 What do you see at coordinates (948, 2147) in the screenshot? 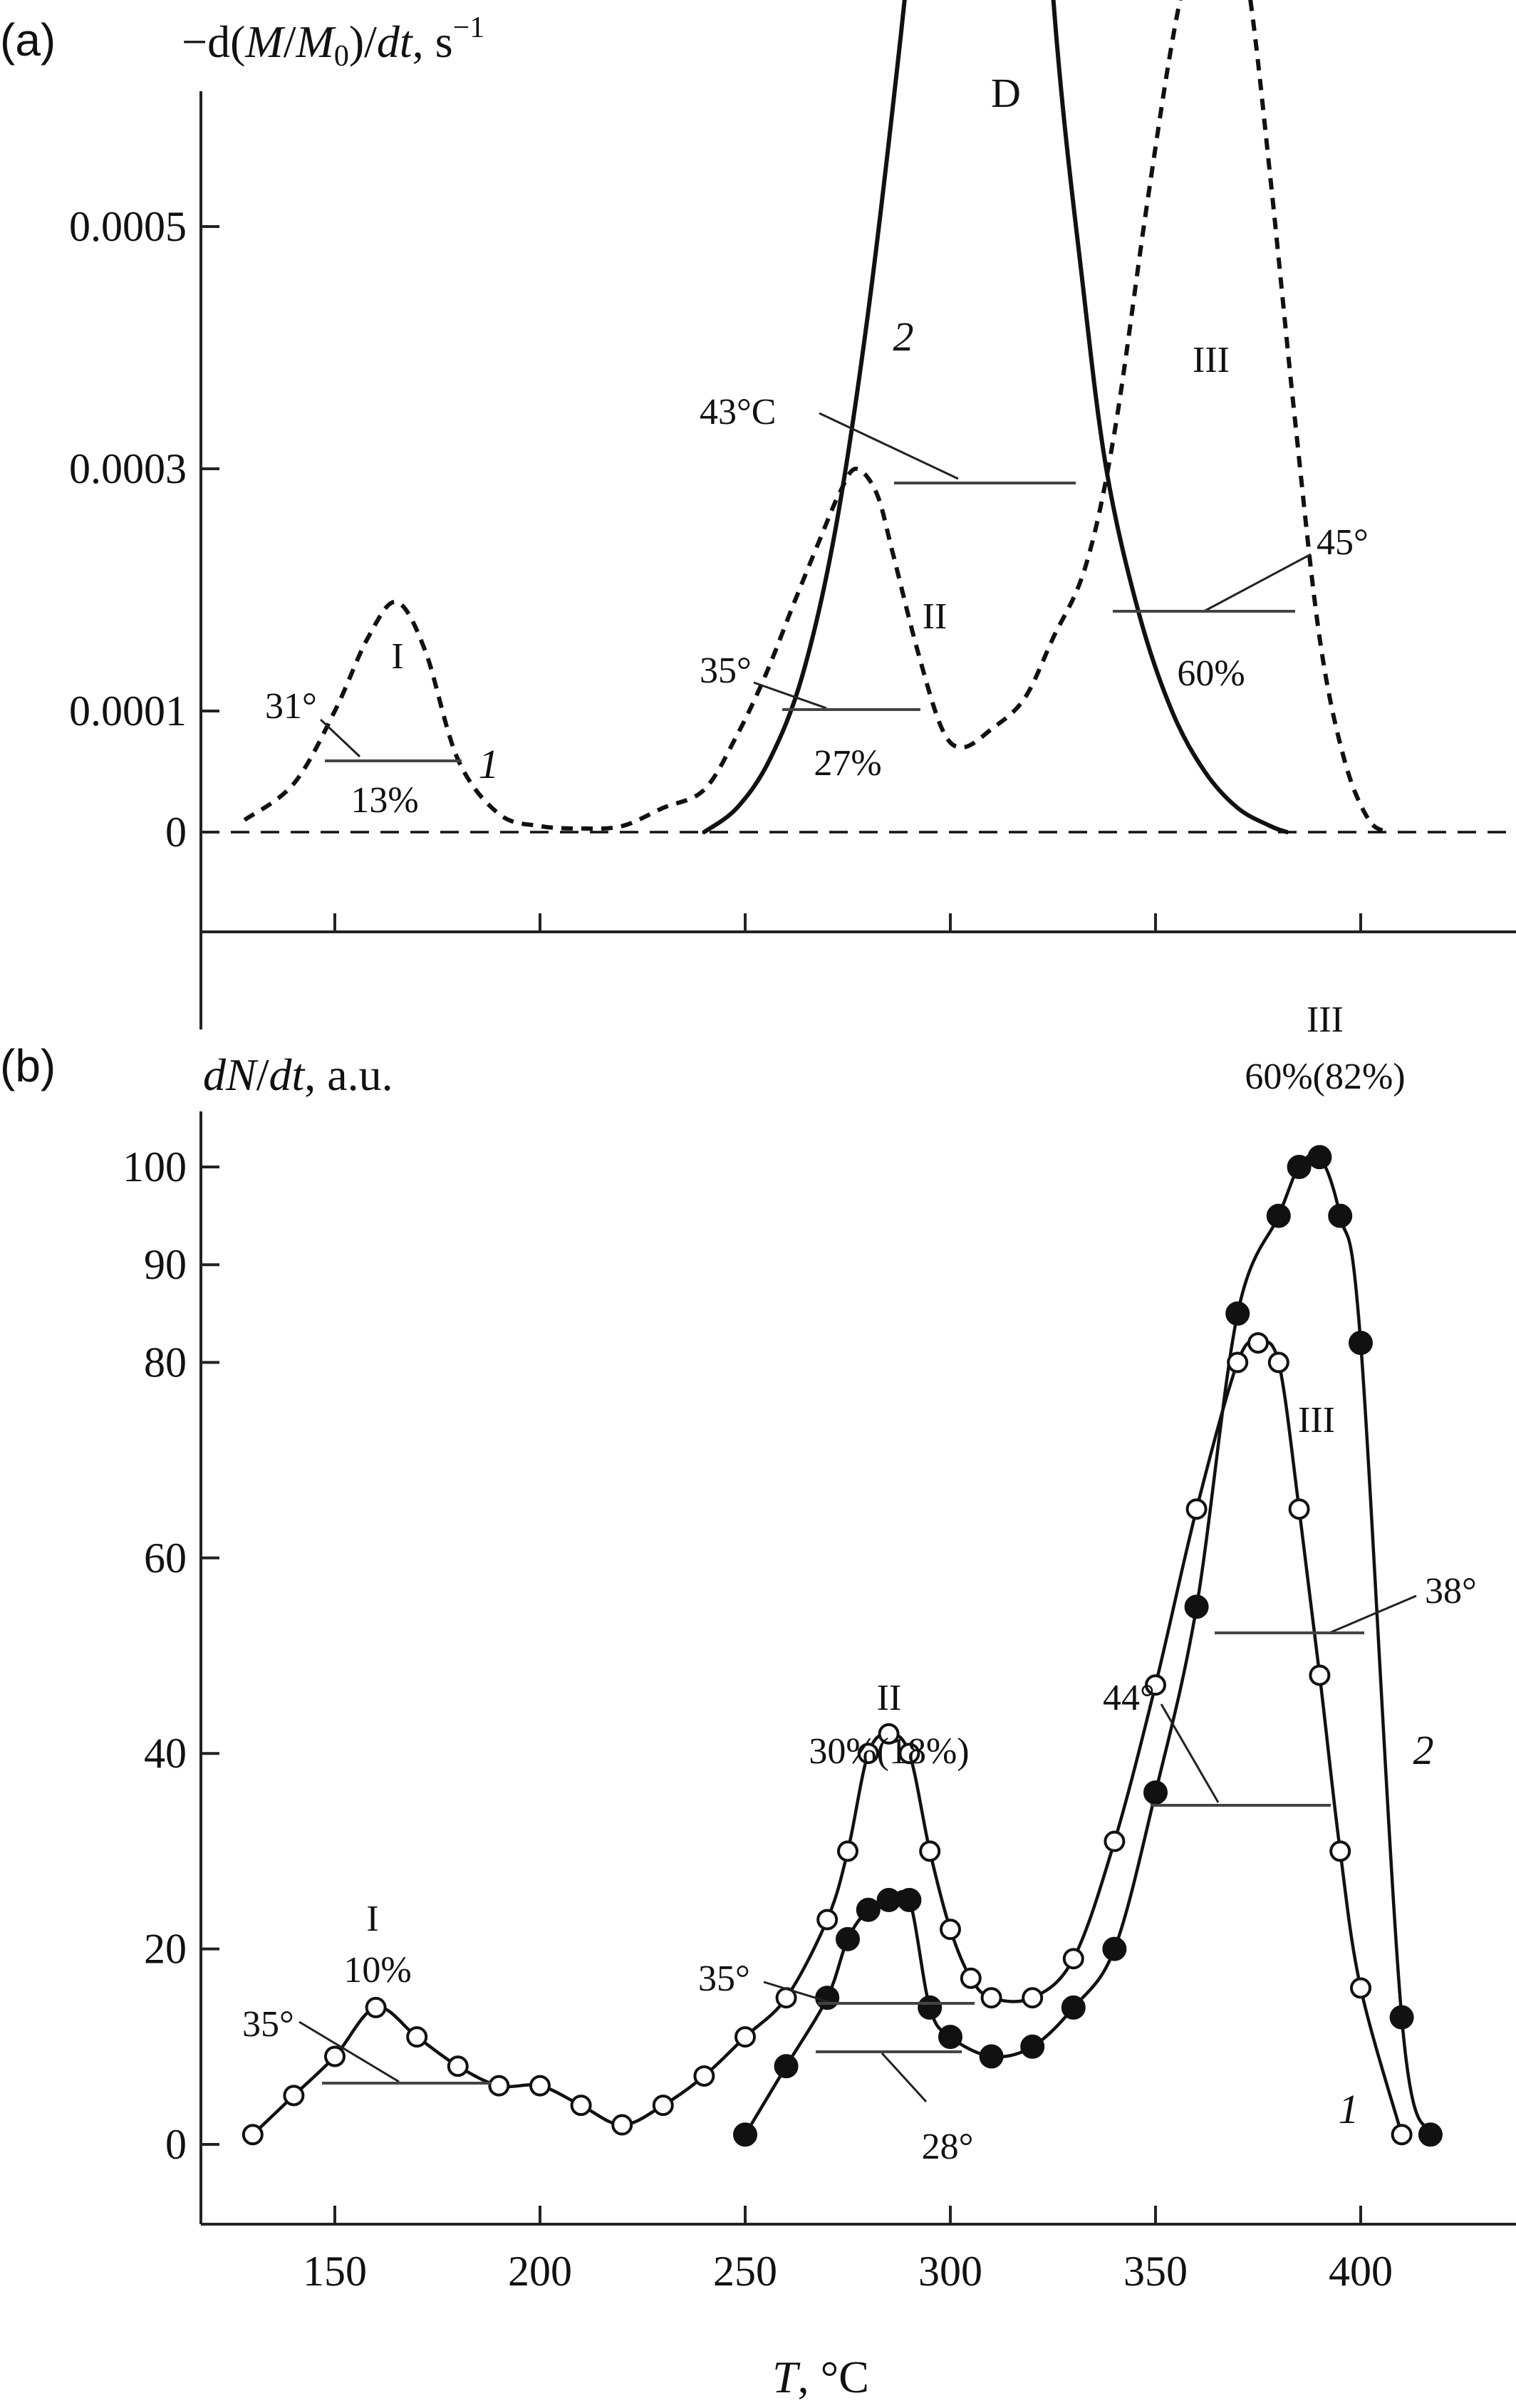
I see `annotation-28deg: 28°` at bounding box center [948, 2147].